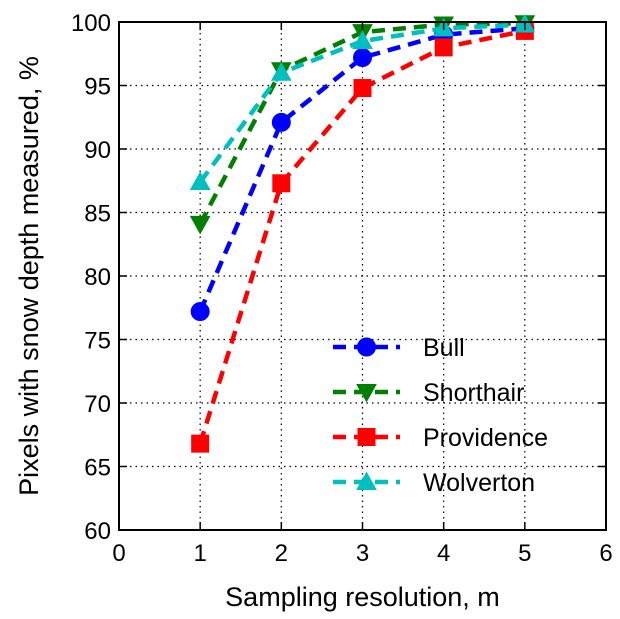 This screenshot has width=620, height=619. Describe the element at coordinates (97, 87) in the screenshot. I see `y-tick-label: 95` at that location.